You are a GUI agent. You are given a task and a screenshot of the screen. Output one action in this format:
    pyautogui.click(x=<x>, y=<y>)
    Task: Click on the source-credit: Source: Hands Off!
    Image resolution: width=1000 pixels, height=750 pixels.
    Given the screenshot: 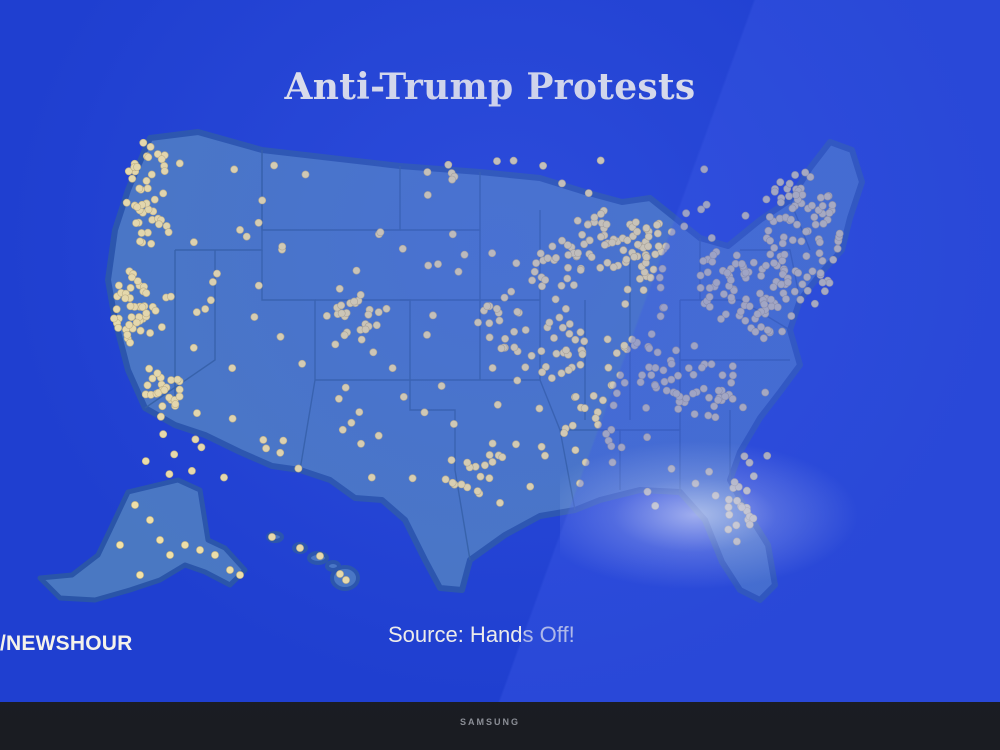 What is the action you would take?
    pyautogui.click(x=481, y=634)
    